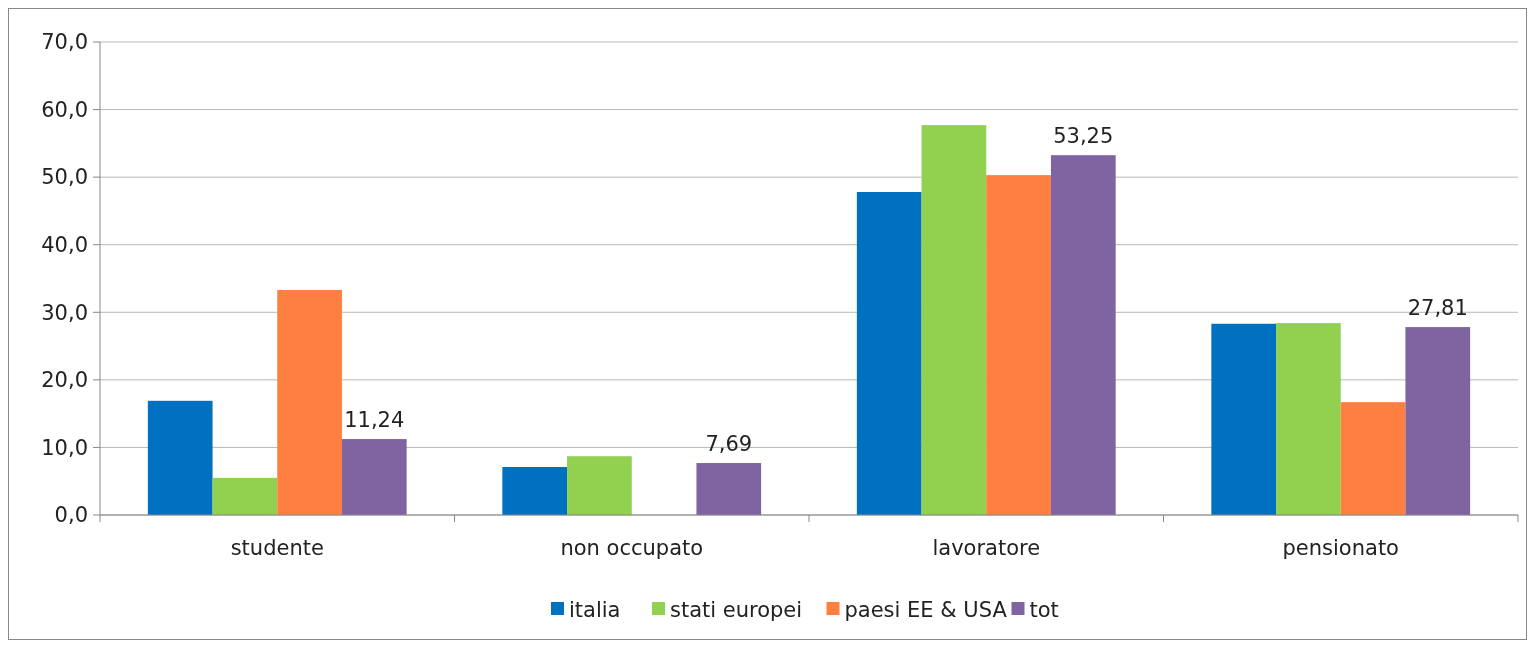  Describe the element at coordinates (1083, 136) in the screenshot. I see `data-label: 53,25` at that location.